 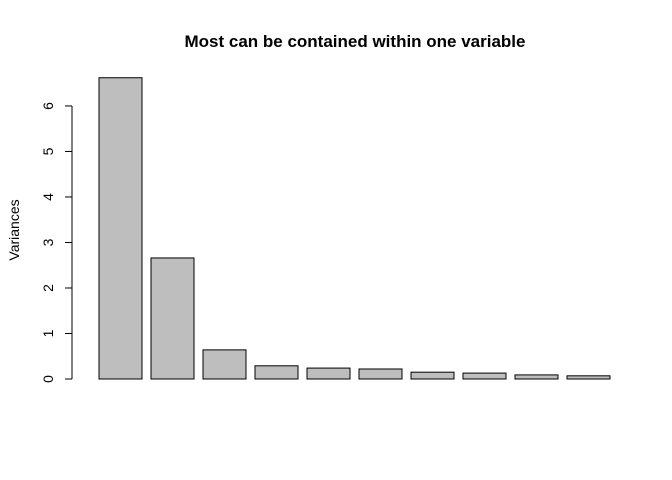 I want to click on y-tick-label: 1, so click(x=48, y=333).